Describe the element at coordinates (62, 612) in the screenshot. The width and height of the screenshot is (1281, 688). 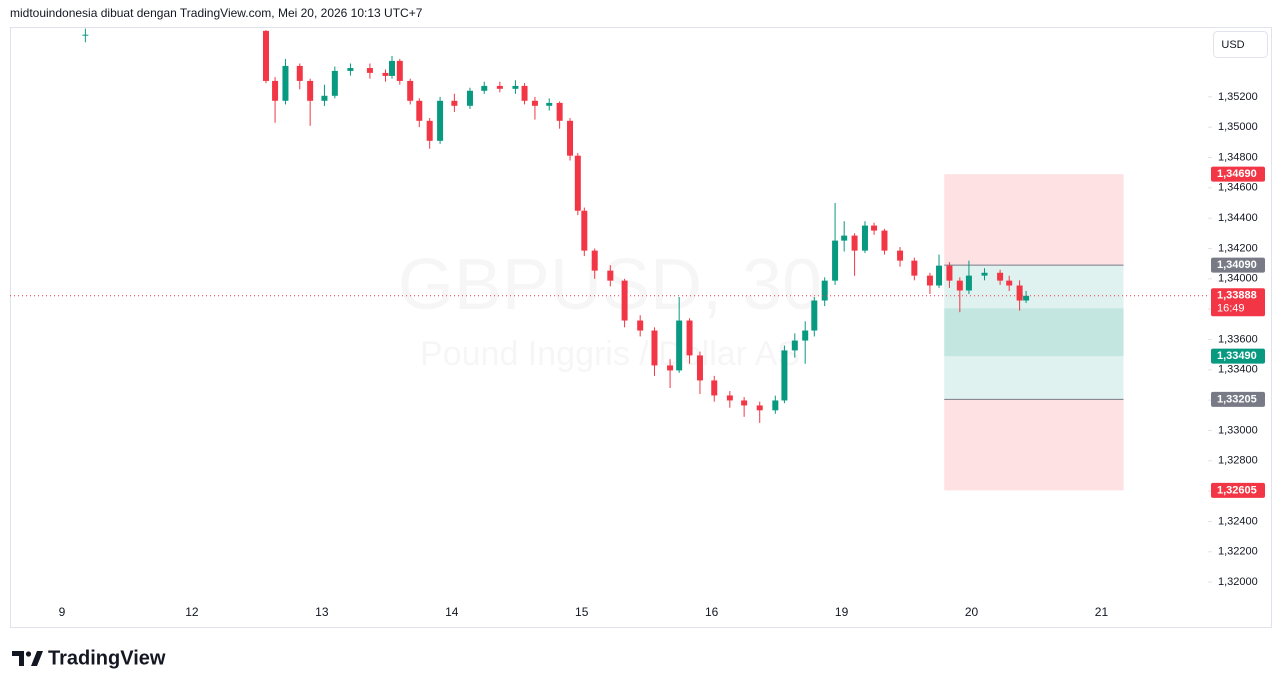
I see `x-tick-label: 9` at that location.